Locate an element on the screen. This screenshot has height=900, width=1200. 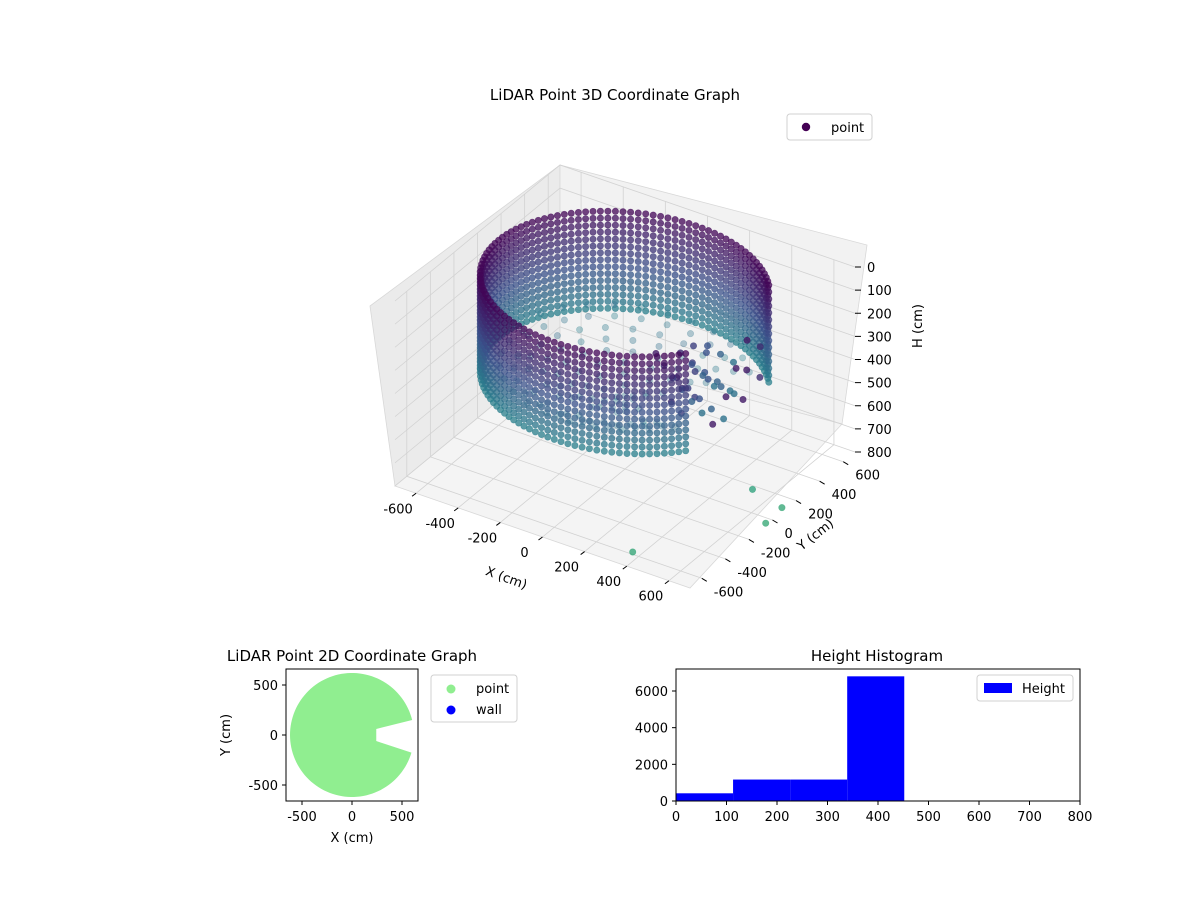
histogram-legend: Height is located at coordinates (1025, 688).